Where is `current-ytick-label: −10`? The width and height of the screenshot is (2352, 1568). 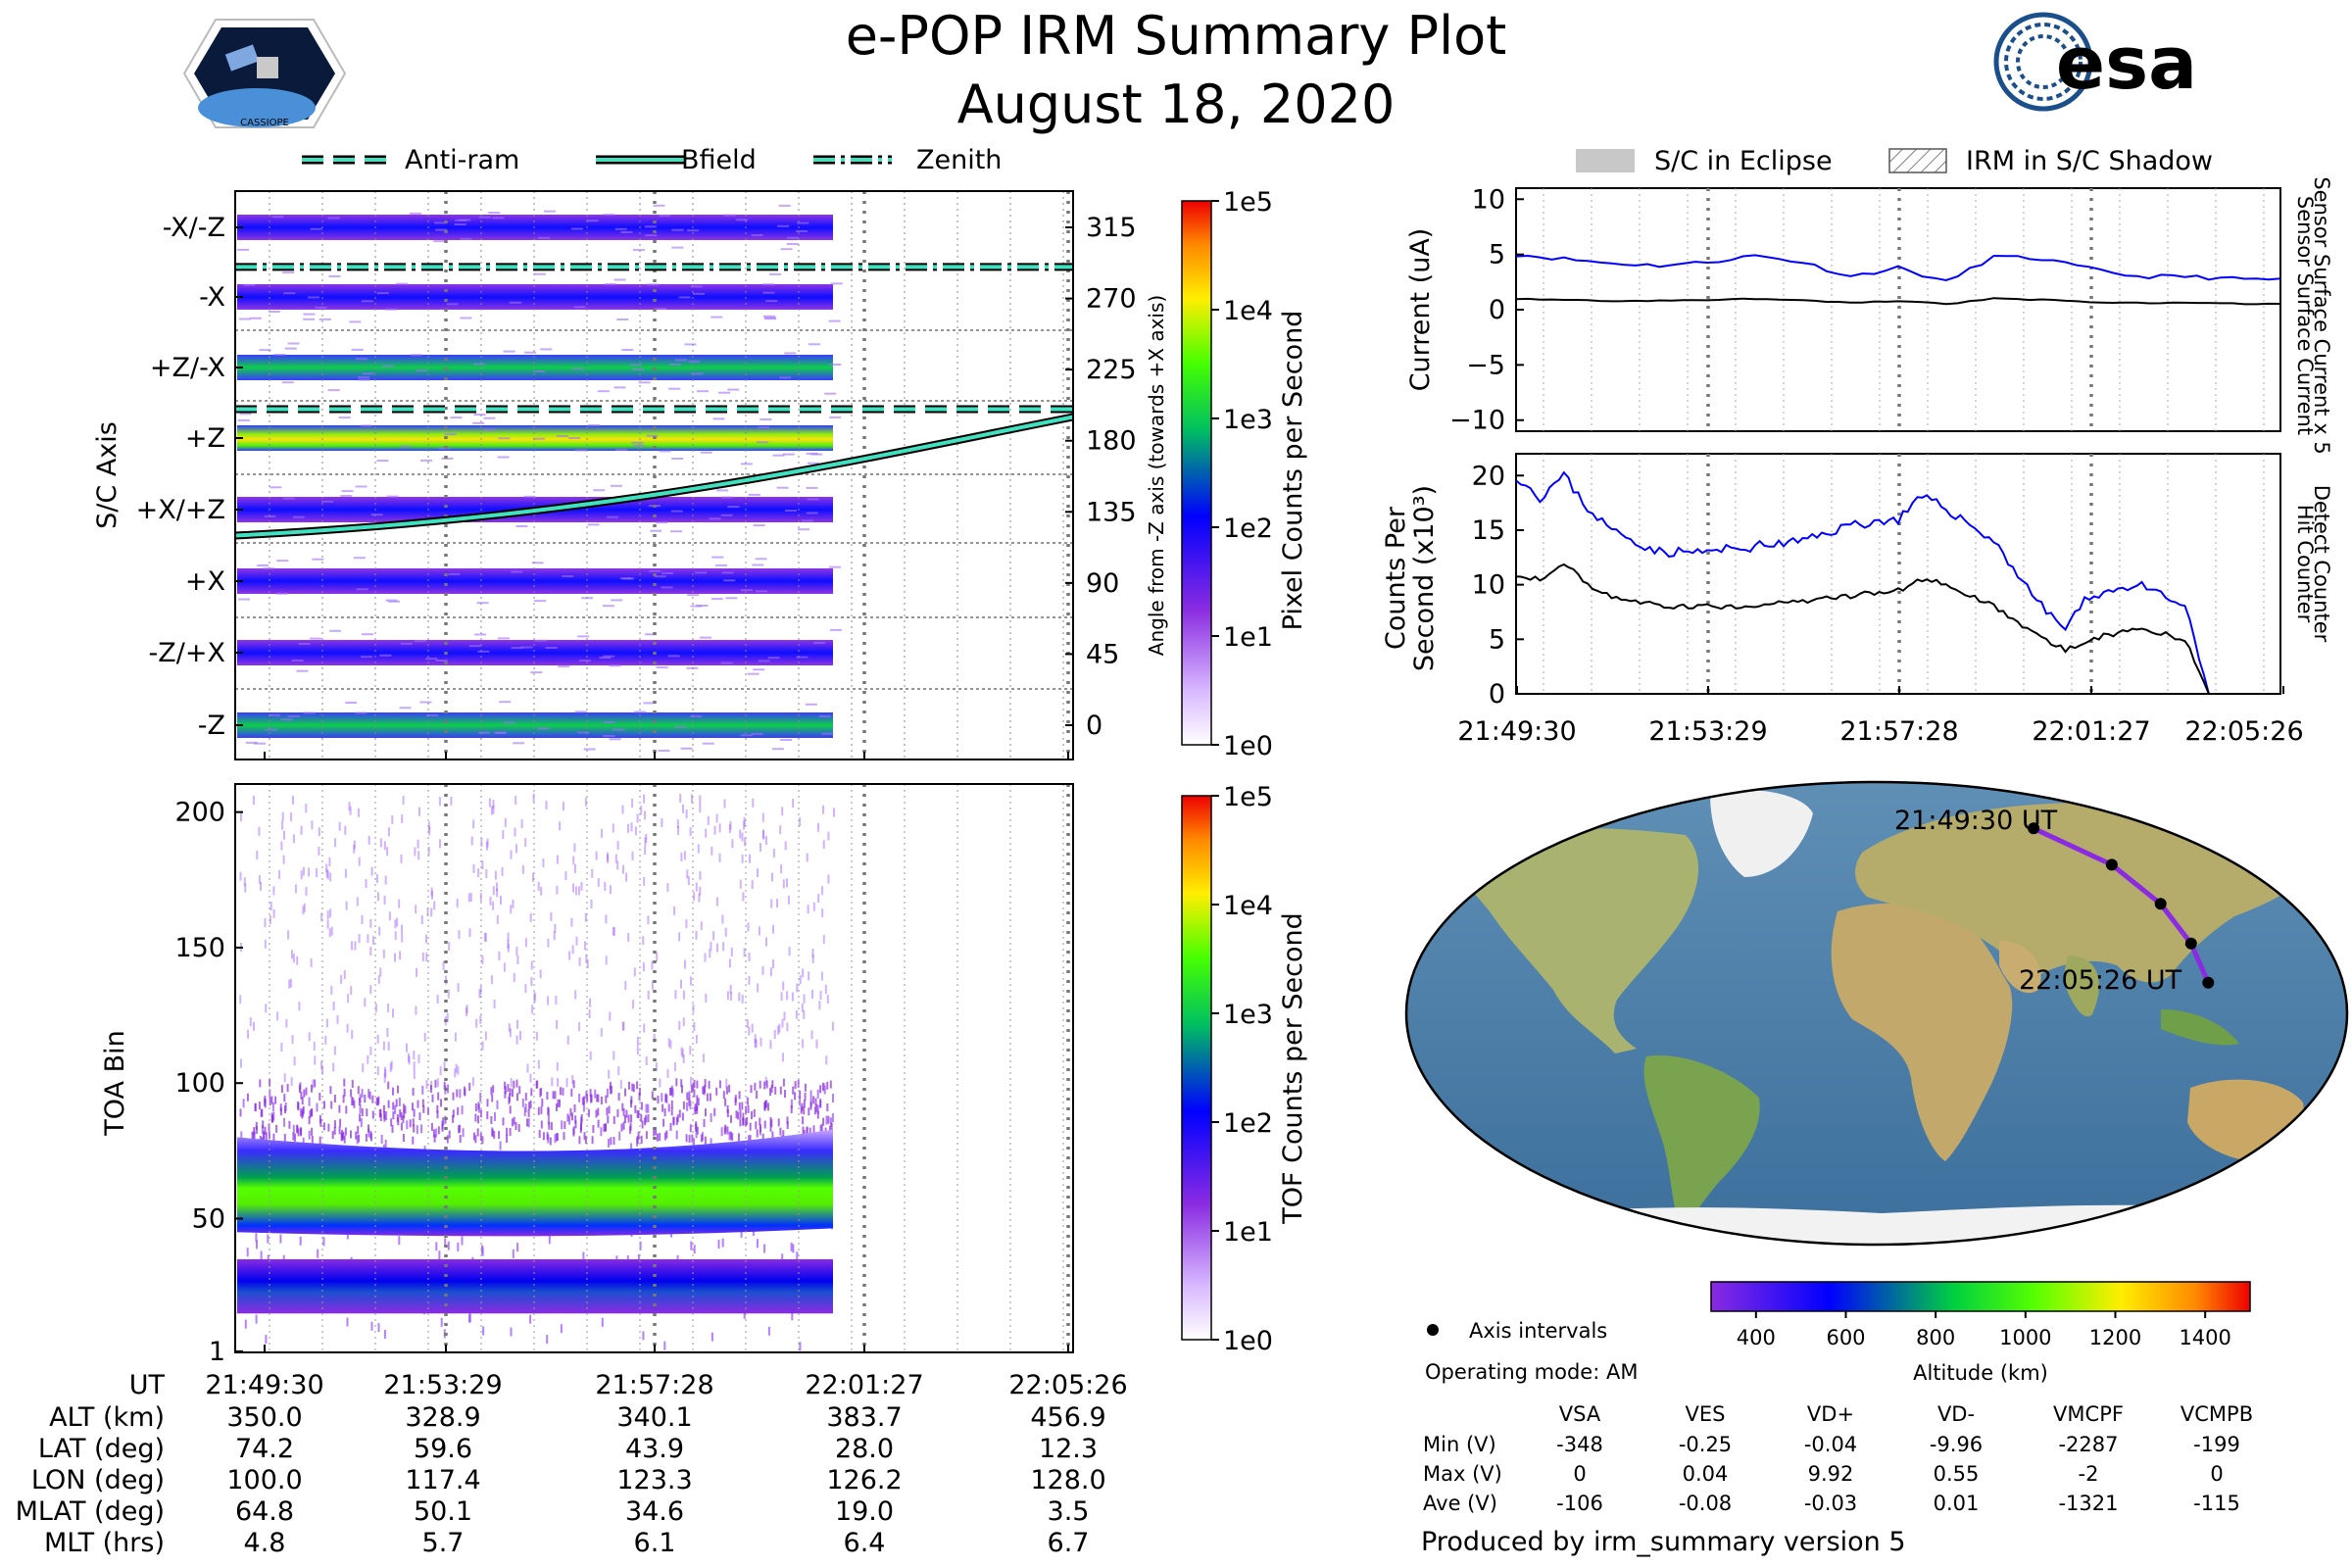
current-ytick-label: −10 is located at coordinates (1477, 421).